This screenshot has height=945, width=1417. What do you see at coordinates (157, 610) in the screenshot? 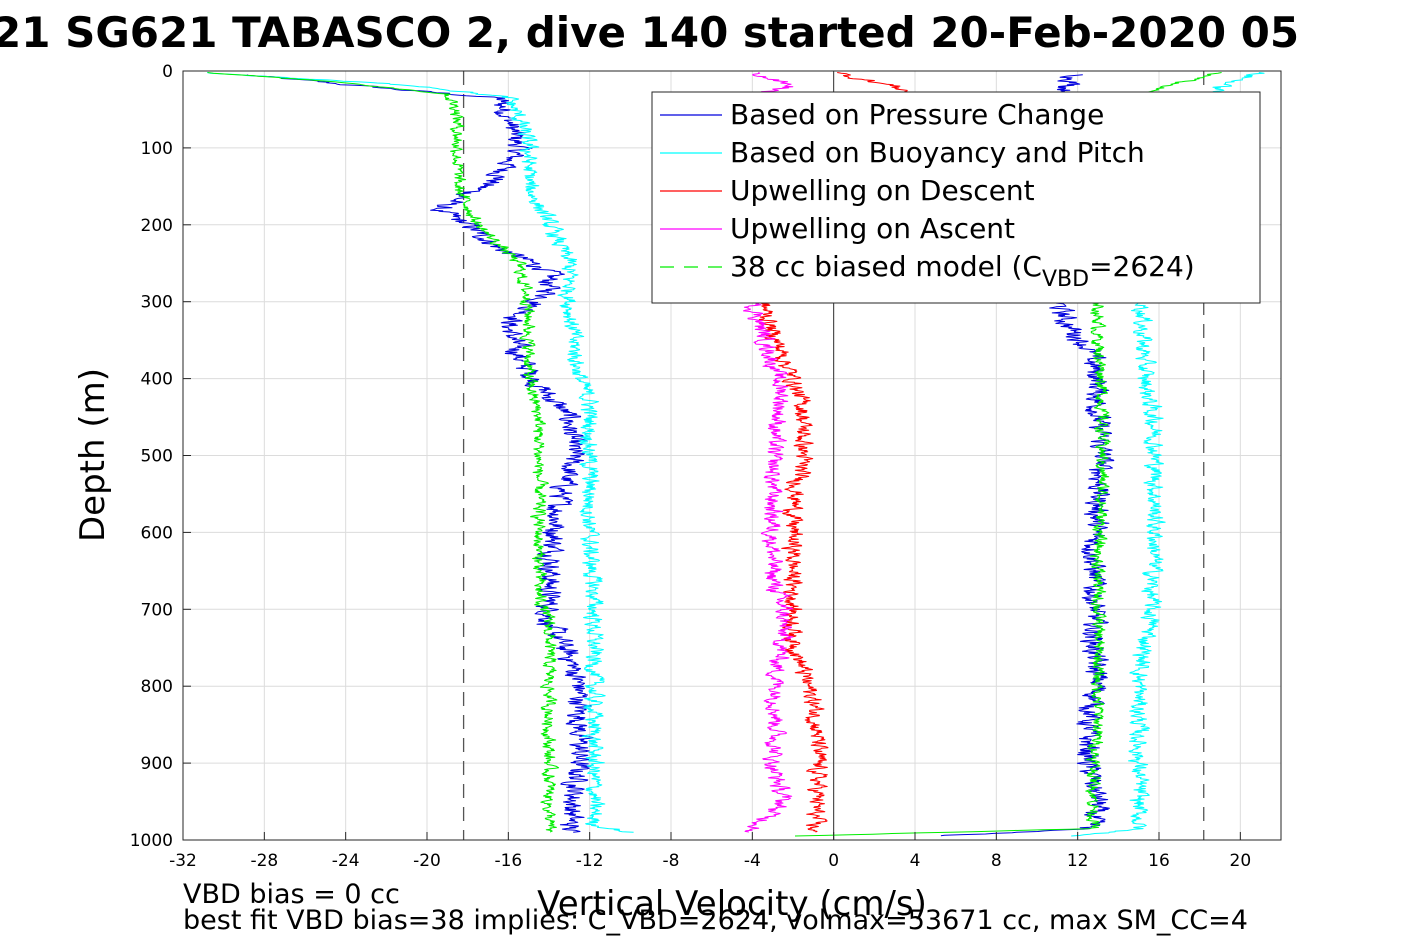
I see `y-tick-label: 700` at bounding box center [157, 610].